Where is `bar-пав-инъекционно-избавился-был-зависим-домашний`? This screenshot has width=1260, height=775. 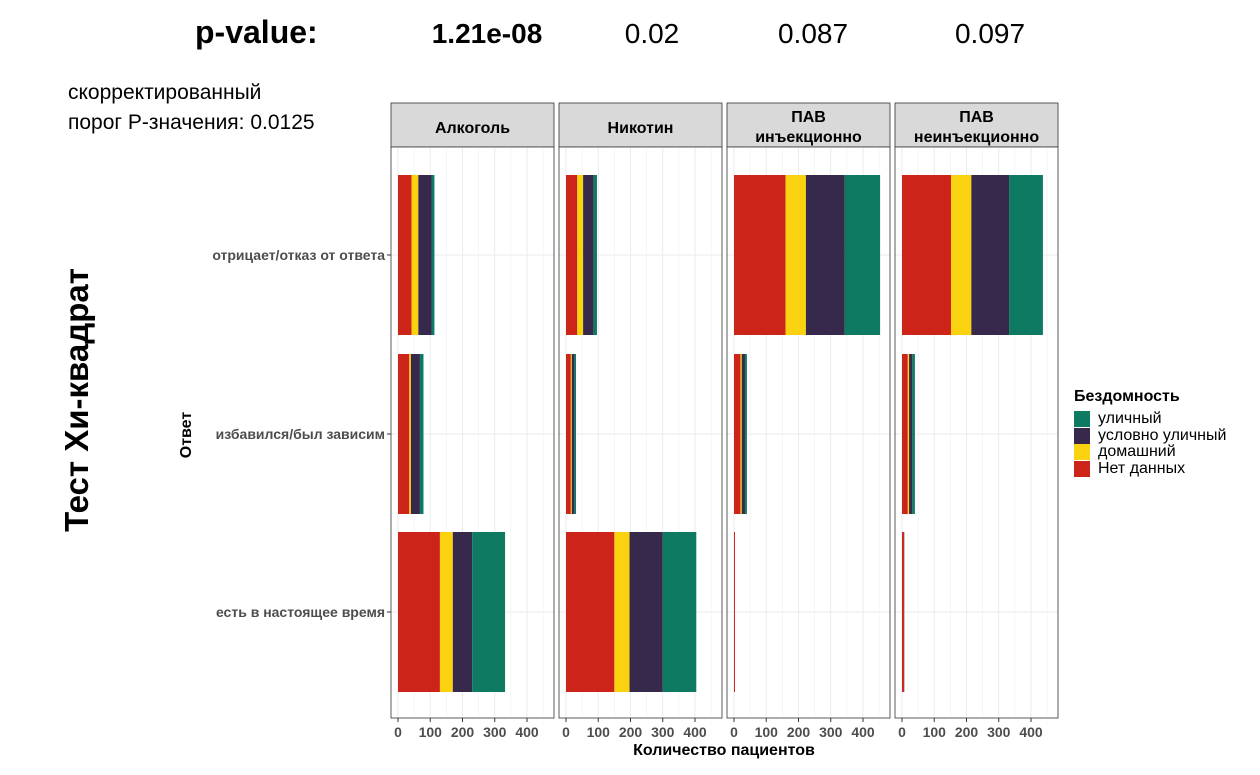
bar-пав-инъекционно-избавился-был-зависим-домашний is located at coordinates (740, 434).